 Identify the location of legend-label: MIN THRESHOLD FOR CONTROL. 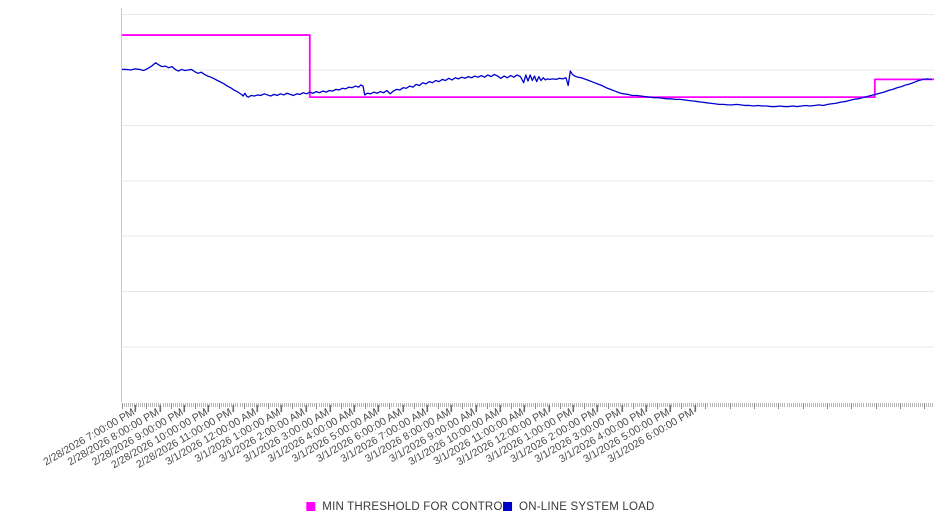
(415, 507).